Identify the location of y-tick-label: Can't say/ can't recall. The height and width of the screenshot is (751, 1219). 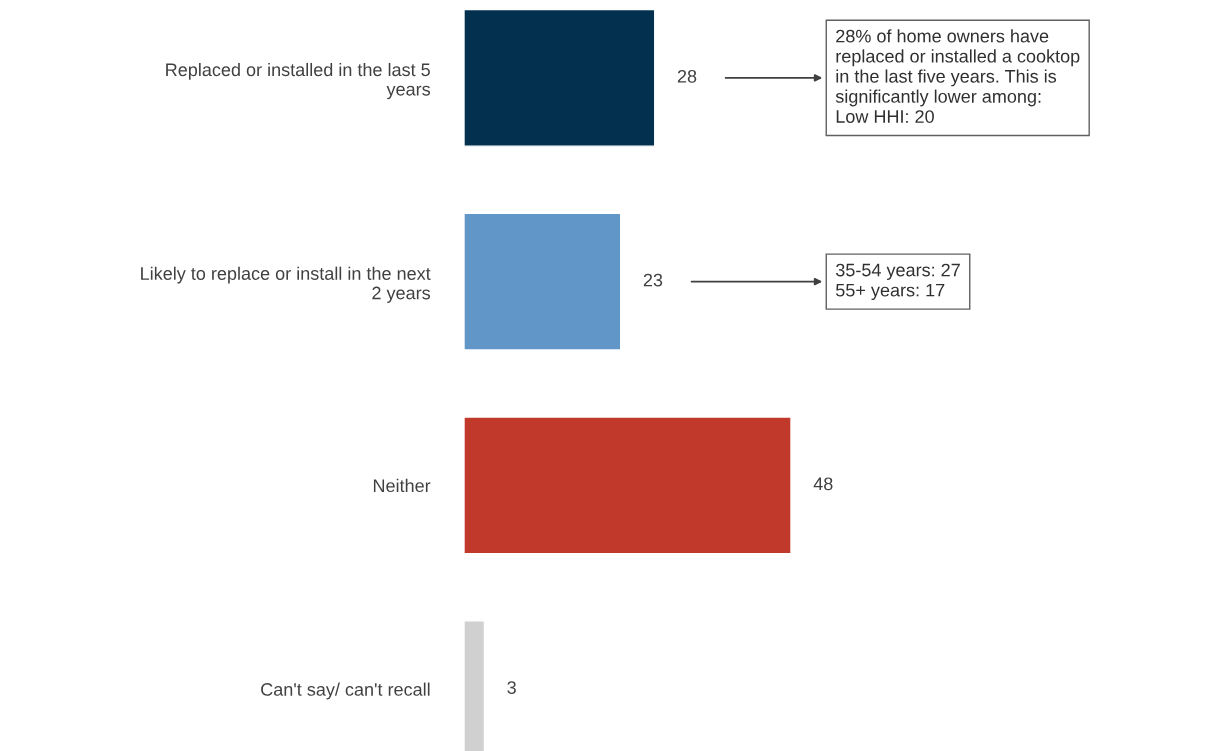
(345, 691).